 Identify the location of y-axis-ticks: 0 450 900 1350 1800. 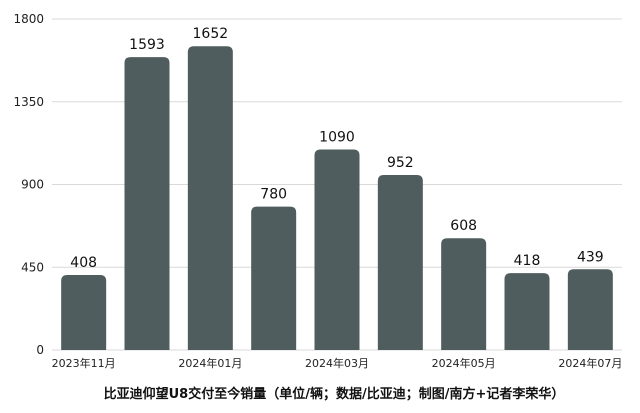
(28, 184).